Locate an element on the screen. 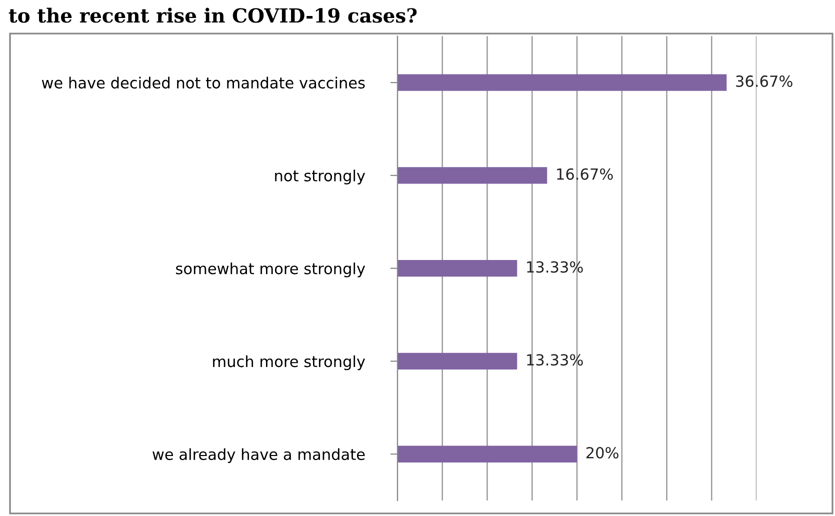  y-tick-label: we already have a mandate is located at coordinates (258, 456).